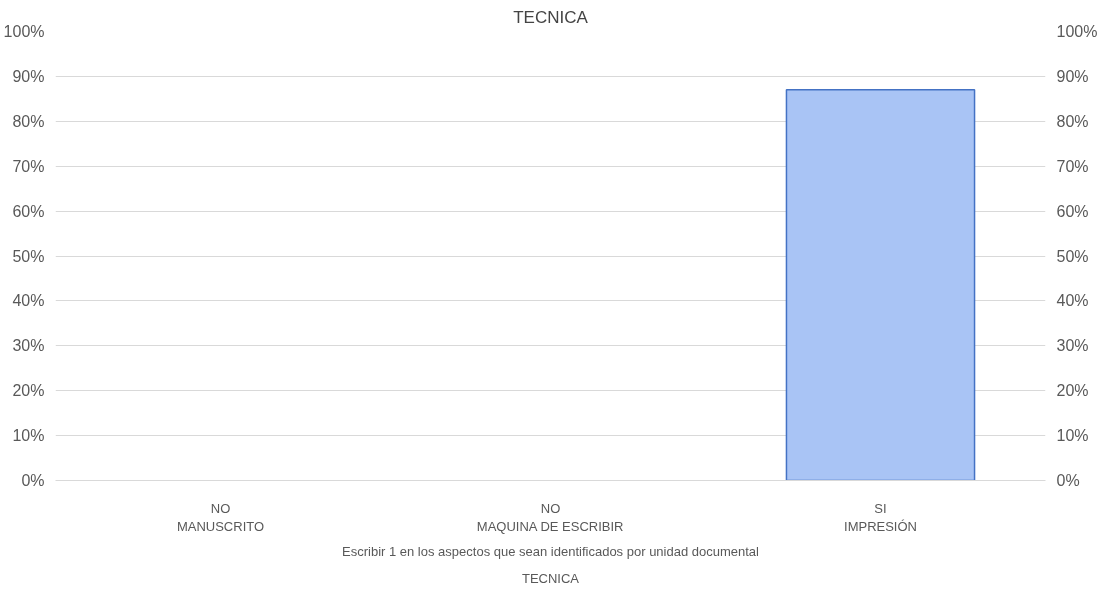 The image size is (1112, 599). I want to click on text: Escribir 1 en los aspectos que sean identificados por unidad documental, so click(551, 551).